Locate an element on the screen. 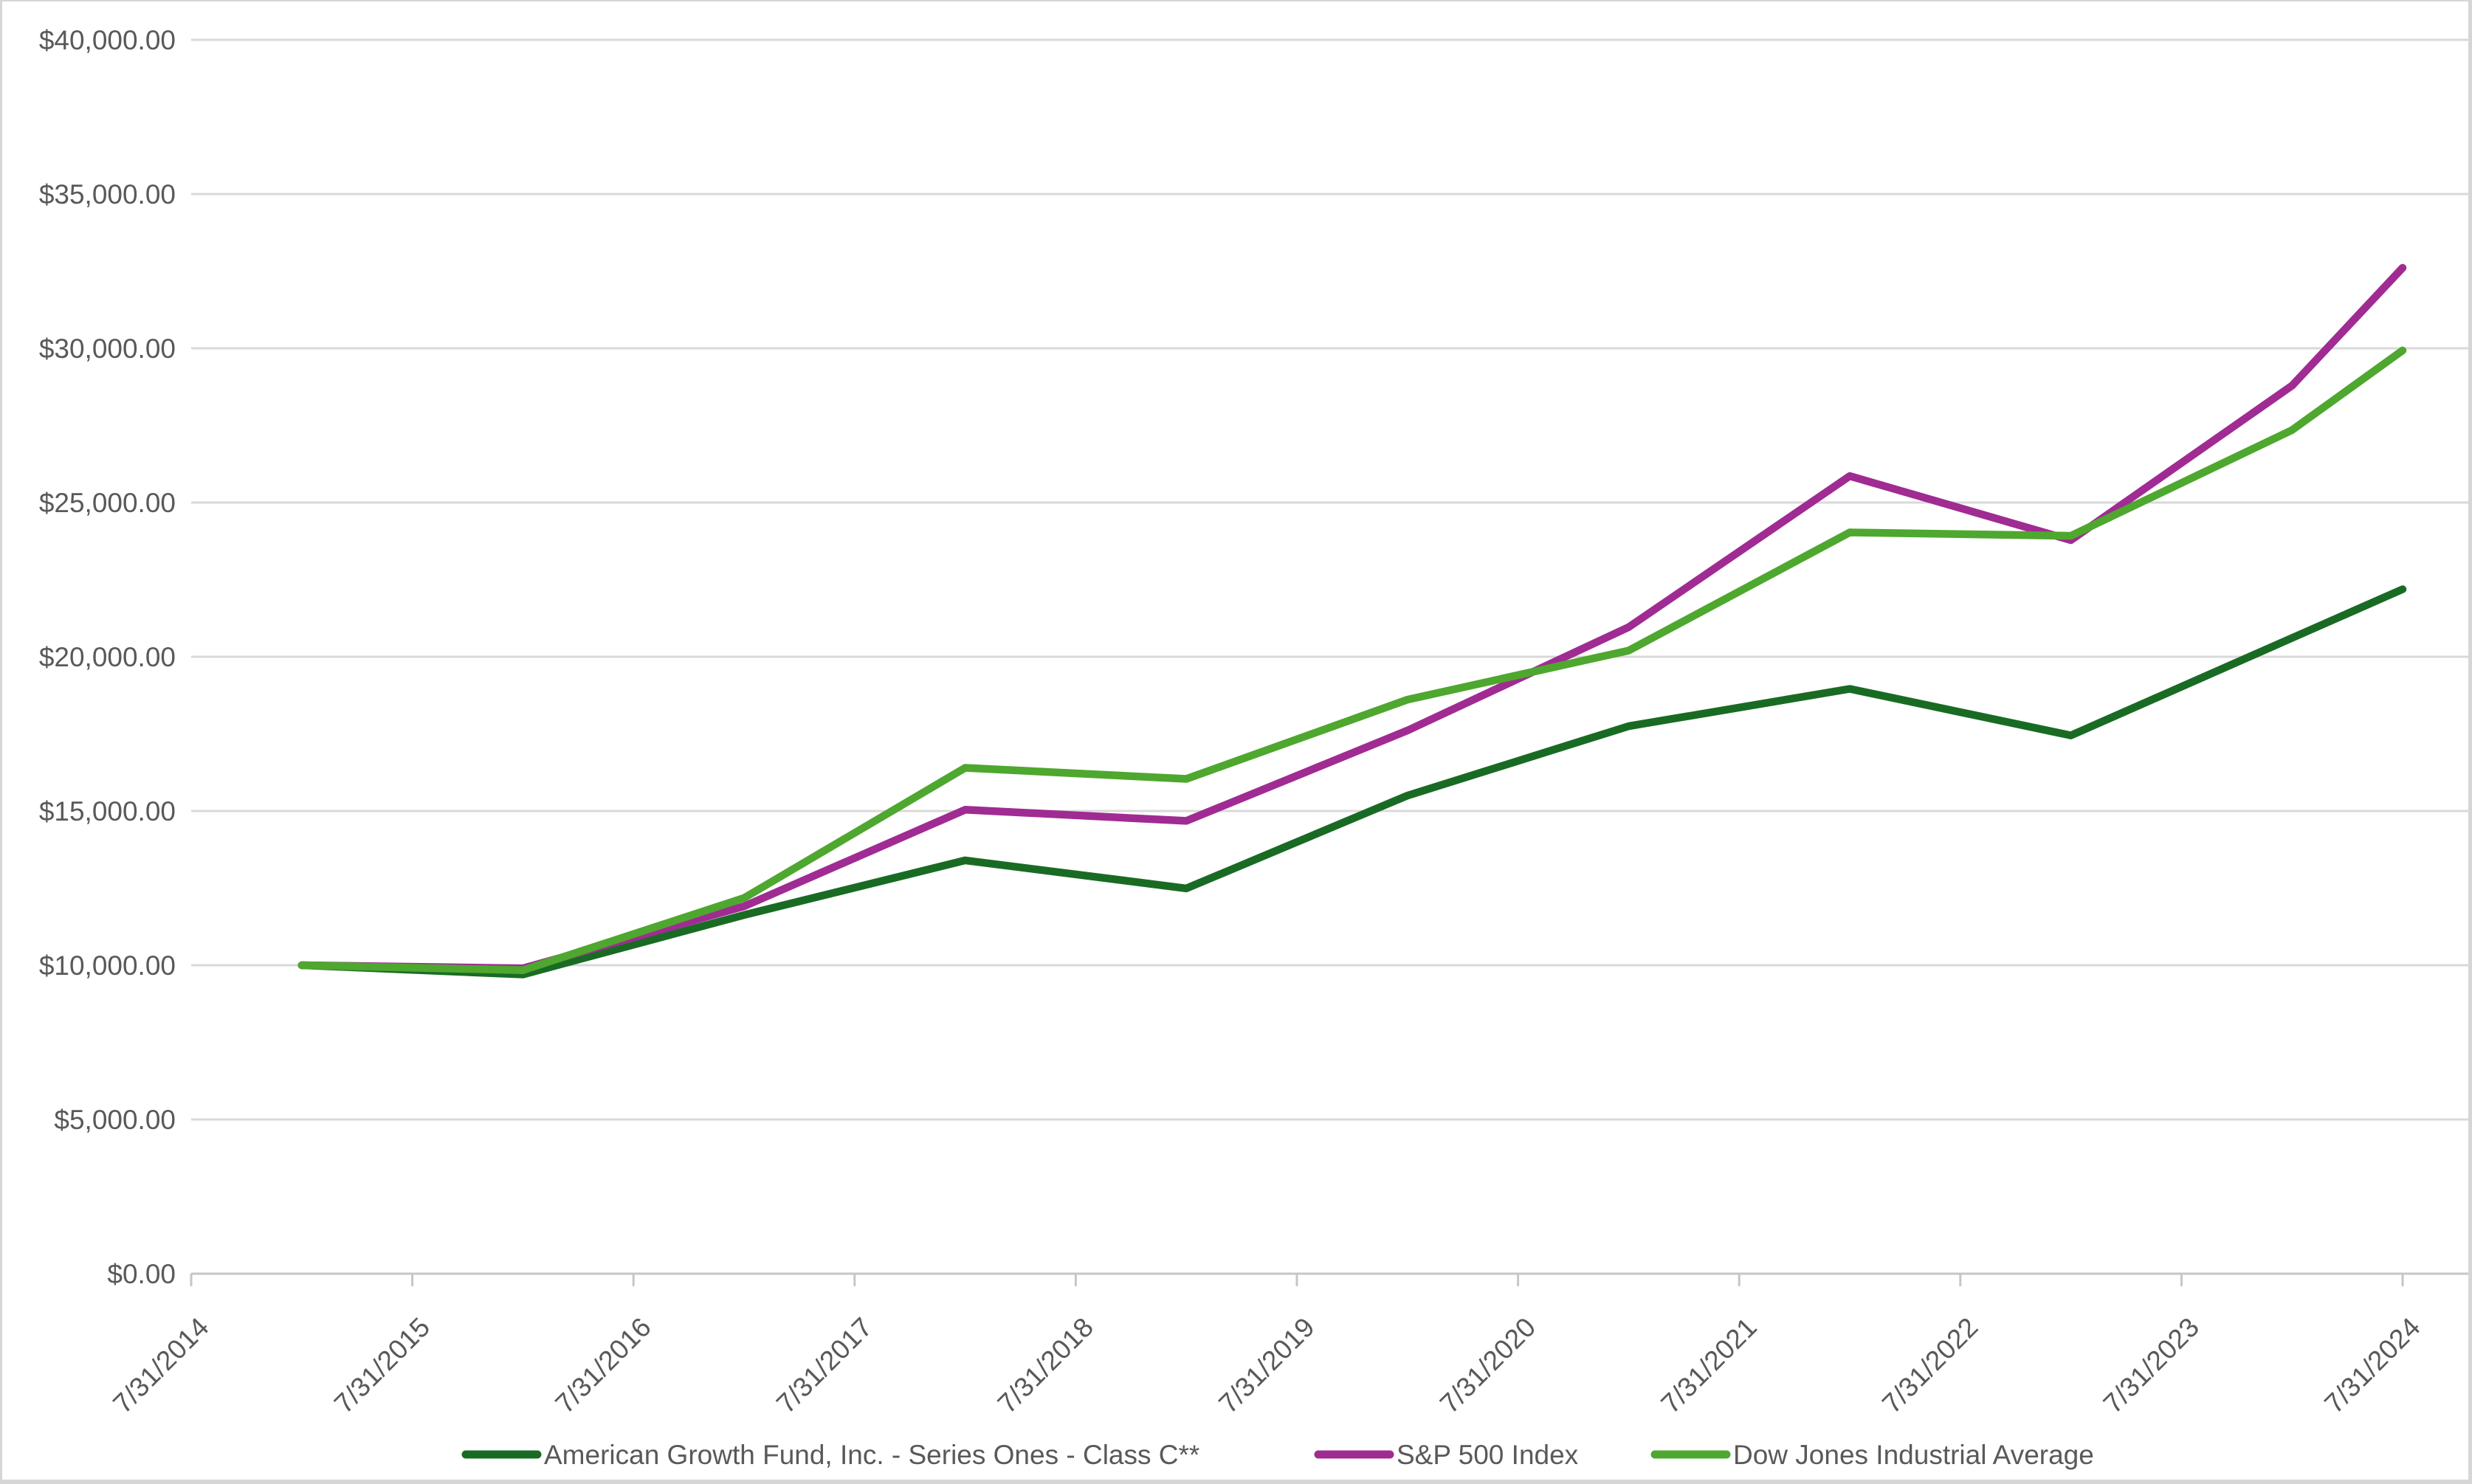  y-axis-tick-label: $25,000.00 is located at coordinates (108, 503).